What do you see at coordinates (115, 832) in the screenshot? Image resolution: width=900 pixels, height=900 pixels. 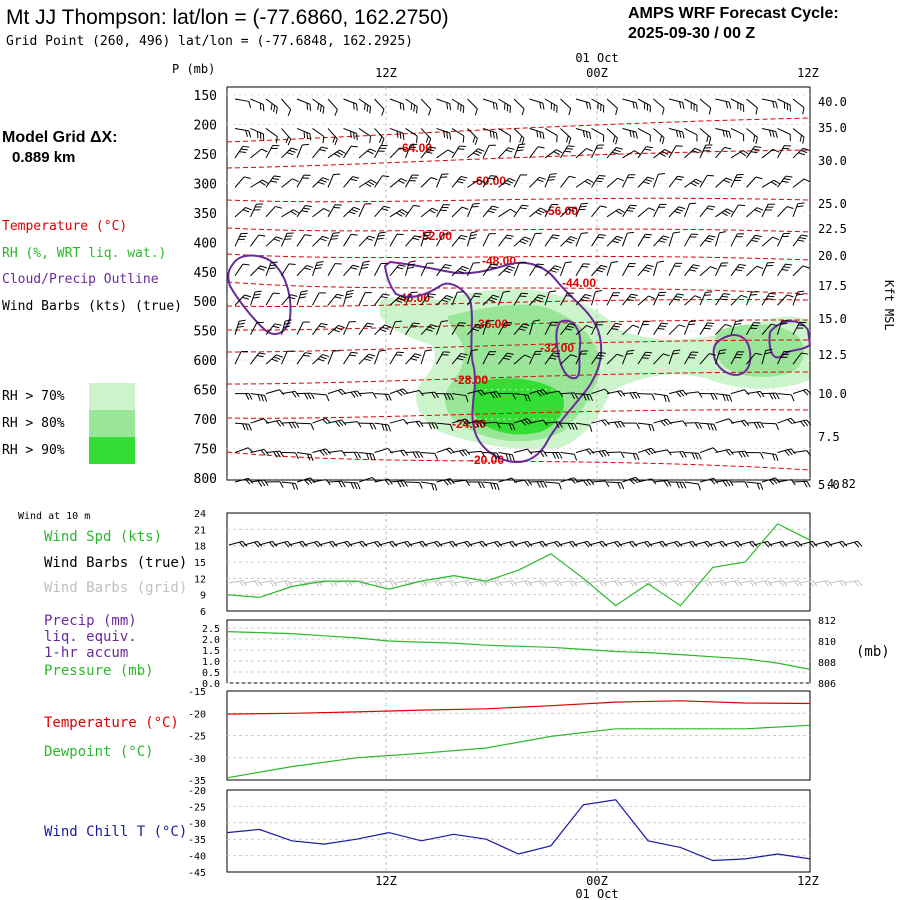 I see `wind-chill-legend: Wind Chill T (°C)` at bounding box center [115, 832].